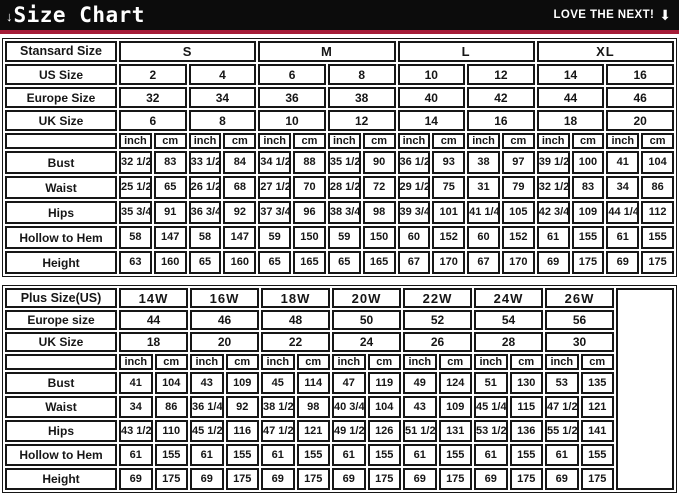 This screenshot has width=679, height=494. Describe the element at coordinates (384, 407) in the screenshot. I see `measure-value-cell: 104` at that location.